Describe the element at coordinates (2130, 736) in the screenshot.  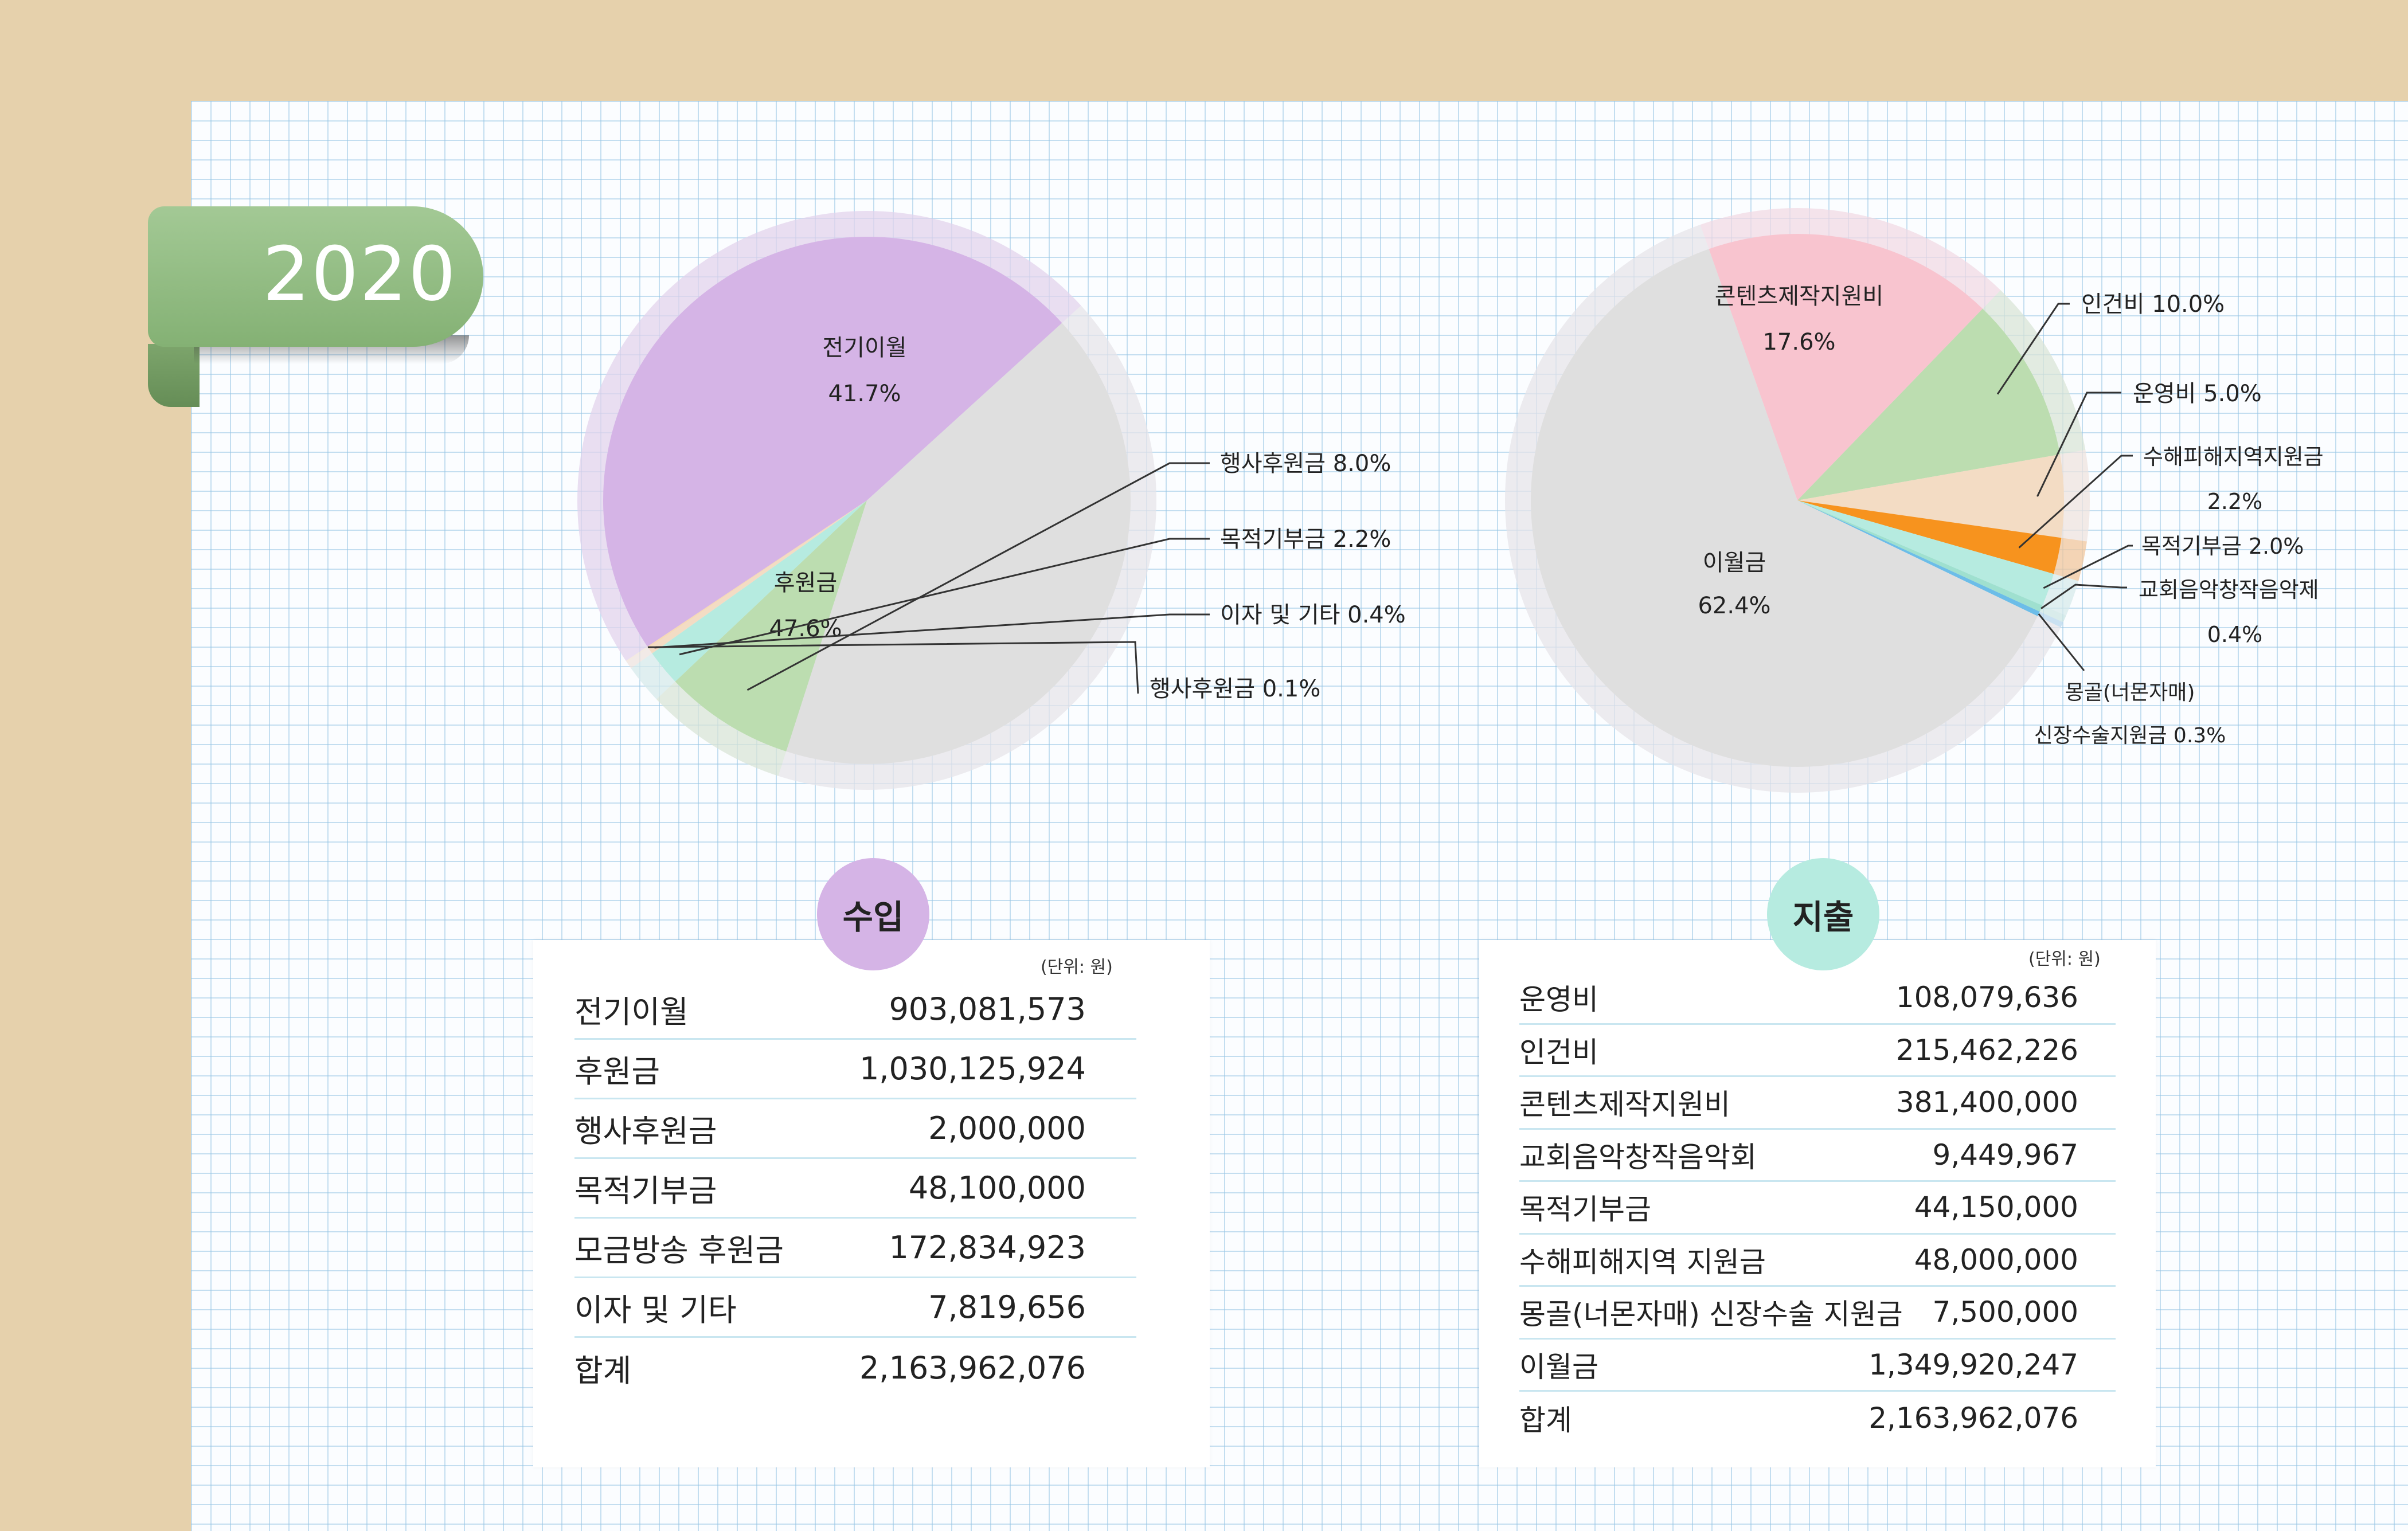
I see `callout-label: 신장수술지원금 0.3%` at that location.